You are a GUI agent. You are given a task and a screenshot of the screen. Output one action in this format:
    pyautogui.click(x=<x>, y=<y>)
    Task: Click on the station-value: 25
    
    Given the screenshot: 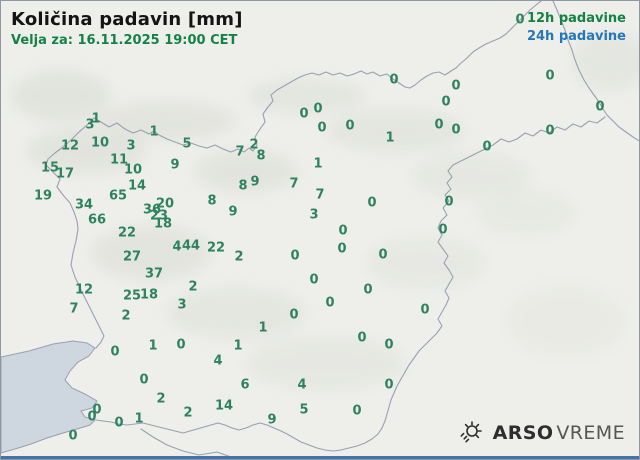 What is the action you would take?
    pyautogui.click(x=132, y=296)
    